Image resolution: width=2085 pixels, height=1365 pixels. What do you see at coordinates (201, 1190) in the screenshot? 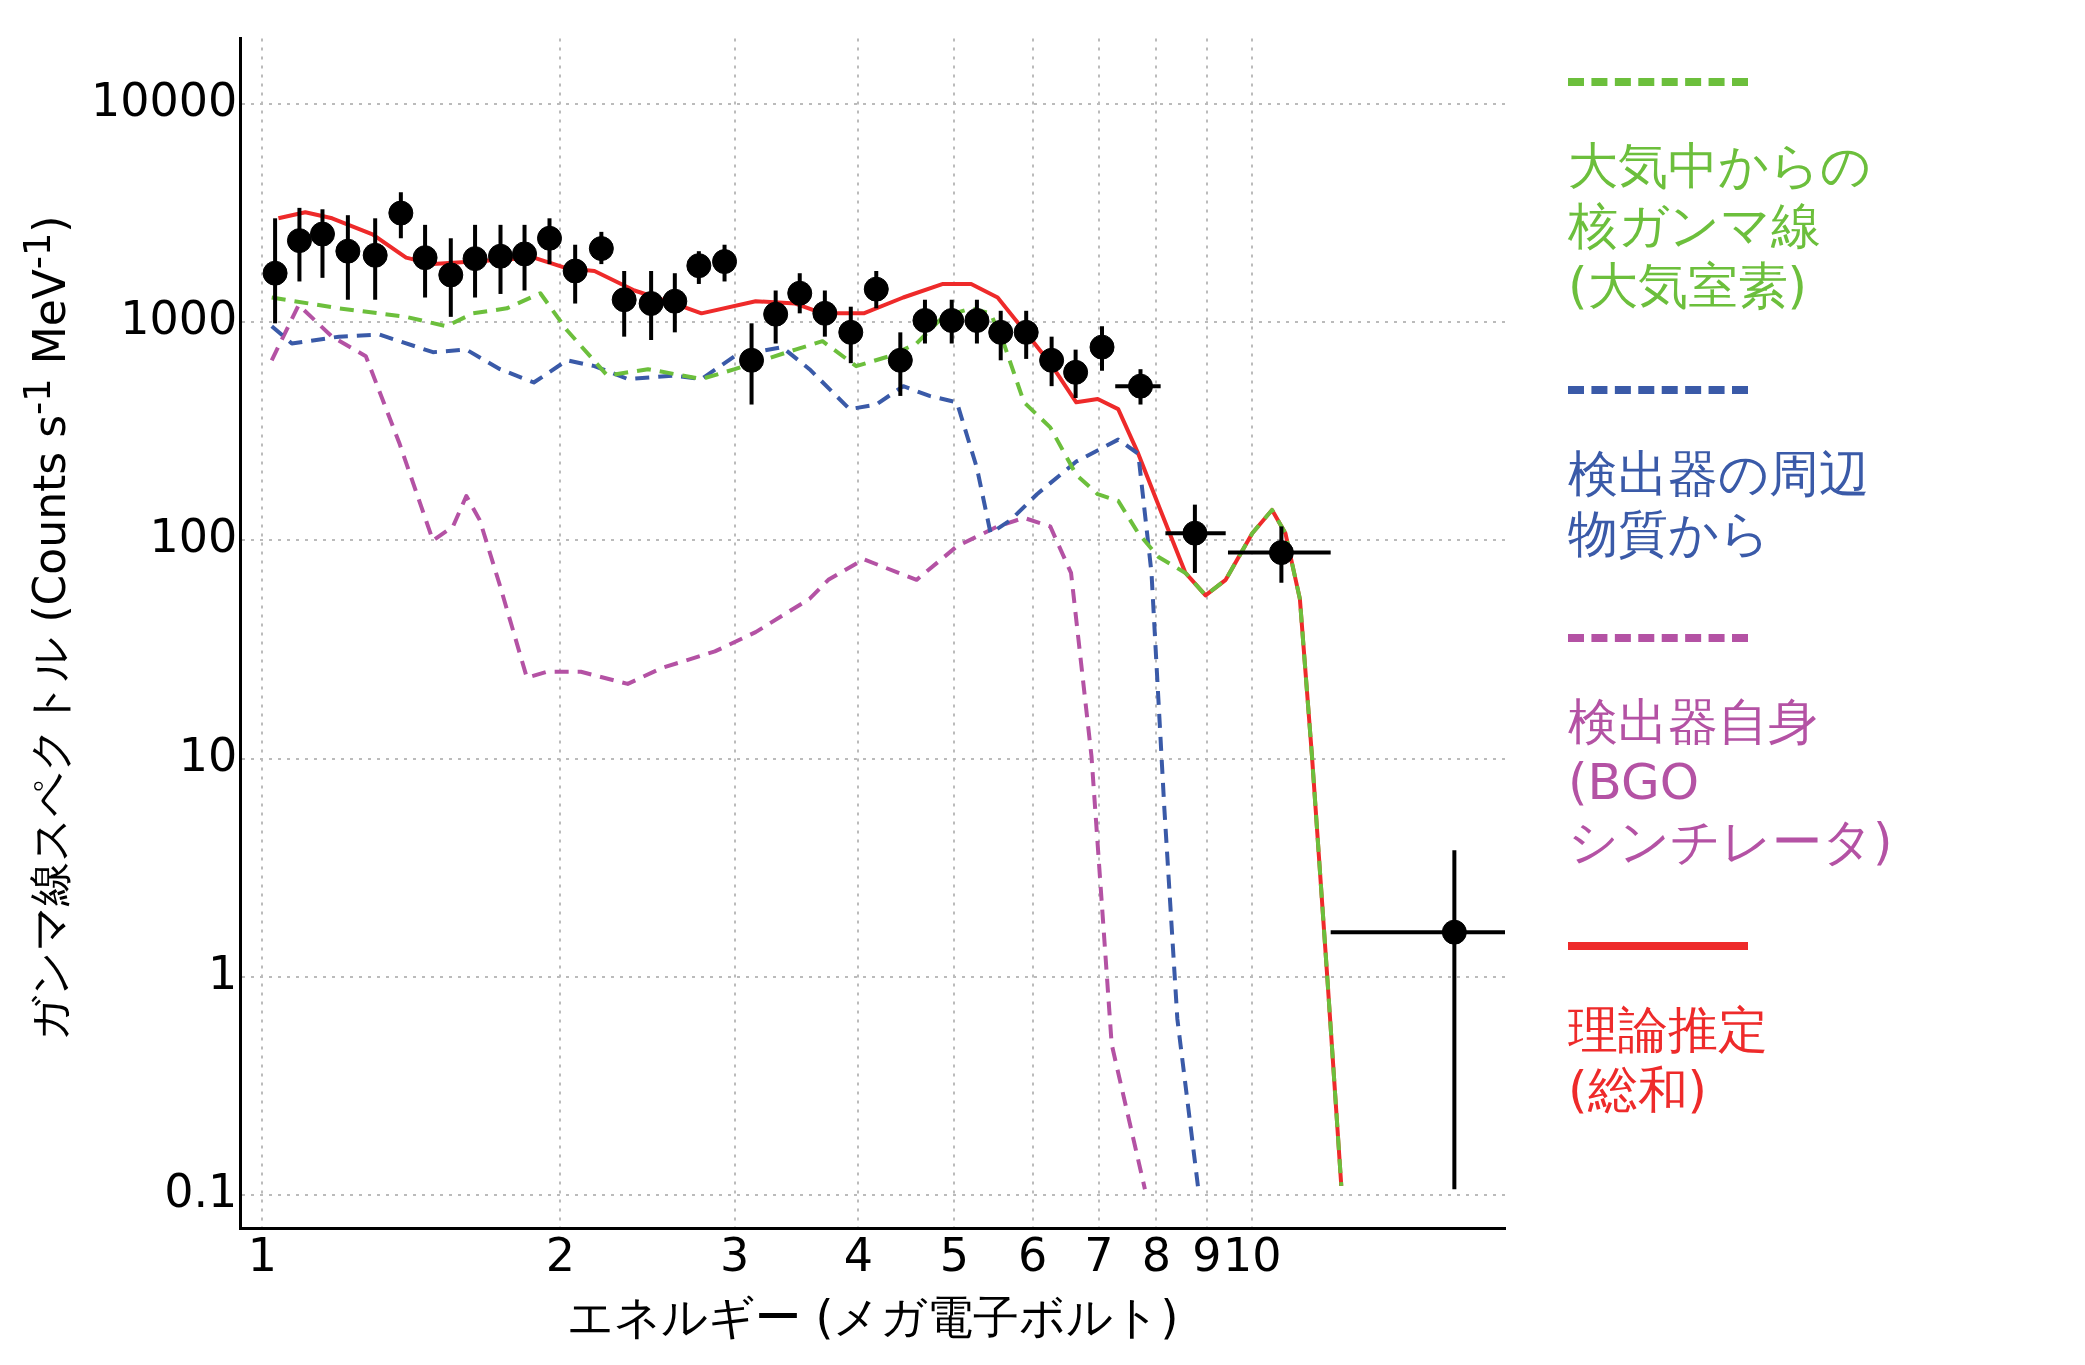
I see `y-tick-label: 0.1` at bounding box center [201, 1190].